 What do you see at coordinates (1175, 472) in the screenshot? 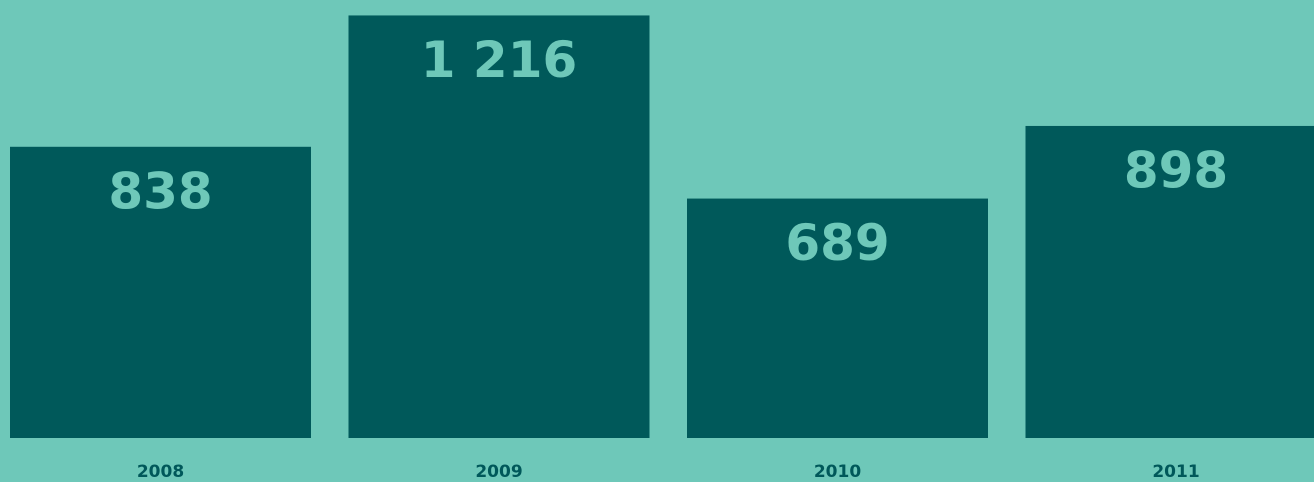
I see `x-tick-label: 2011` at bounding box center [1175, 472].